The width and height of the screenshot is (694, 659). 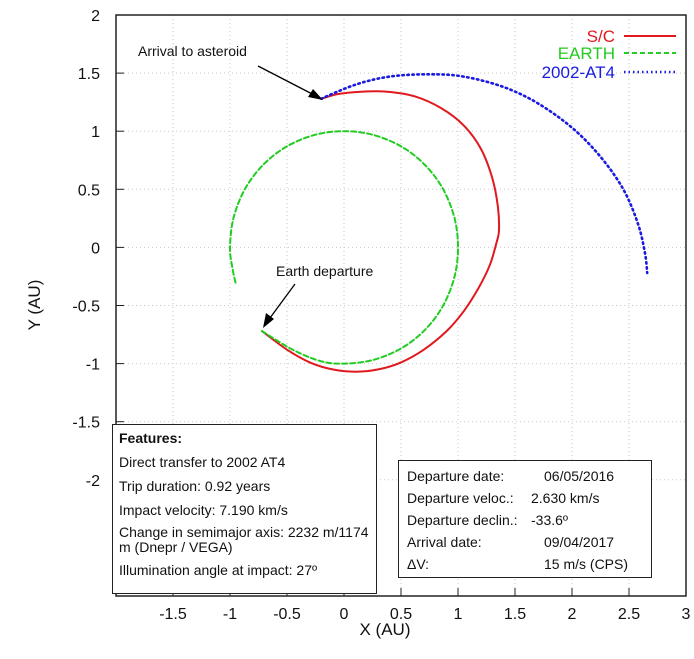 I want to click on departure-row: ΔV: 15 m/s (CPS), so click(x=525, y=564).